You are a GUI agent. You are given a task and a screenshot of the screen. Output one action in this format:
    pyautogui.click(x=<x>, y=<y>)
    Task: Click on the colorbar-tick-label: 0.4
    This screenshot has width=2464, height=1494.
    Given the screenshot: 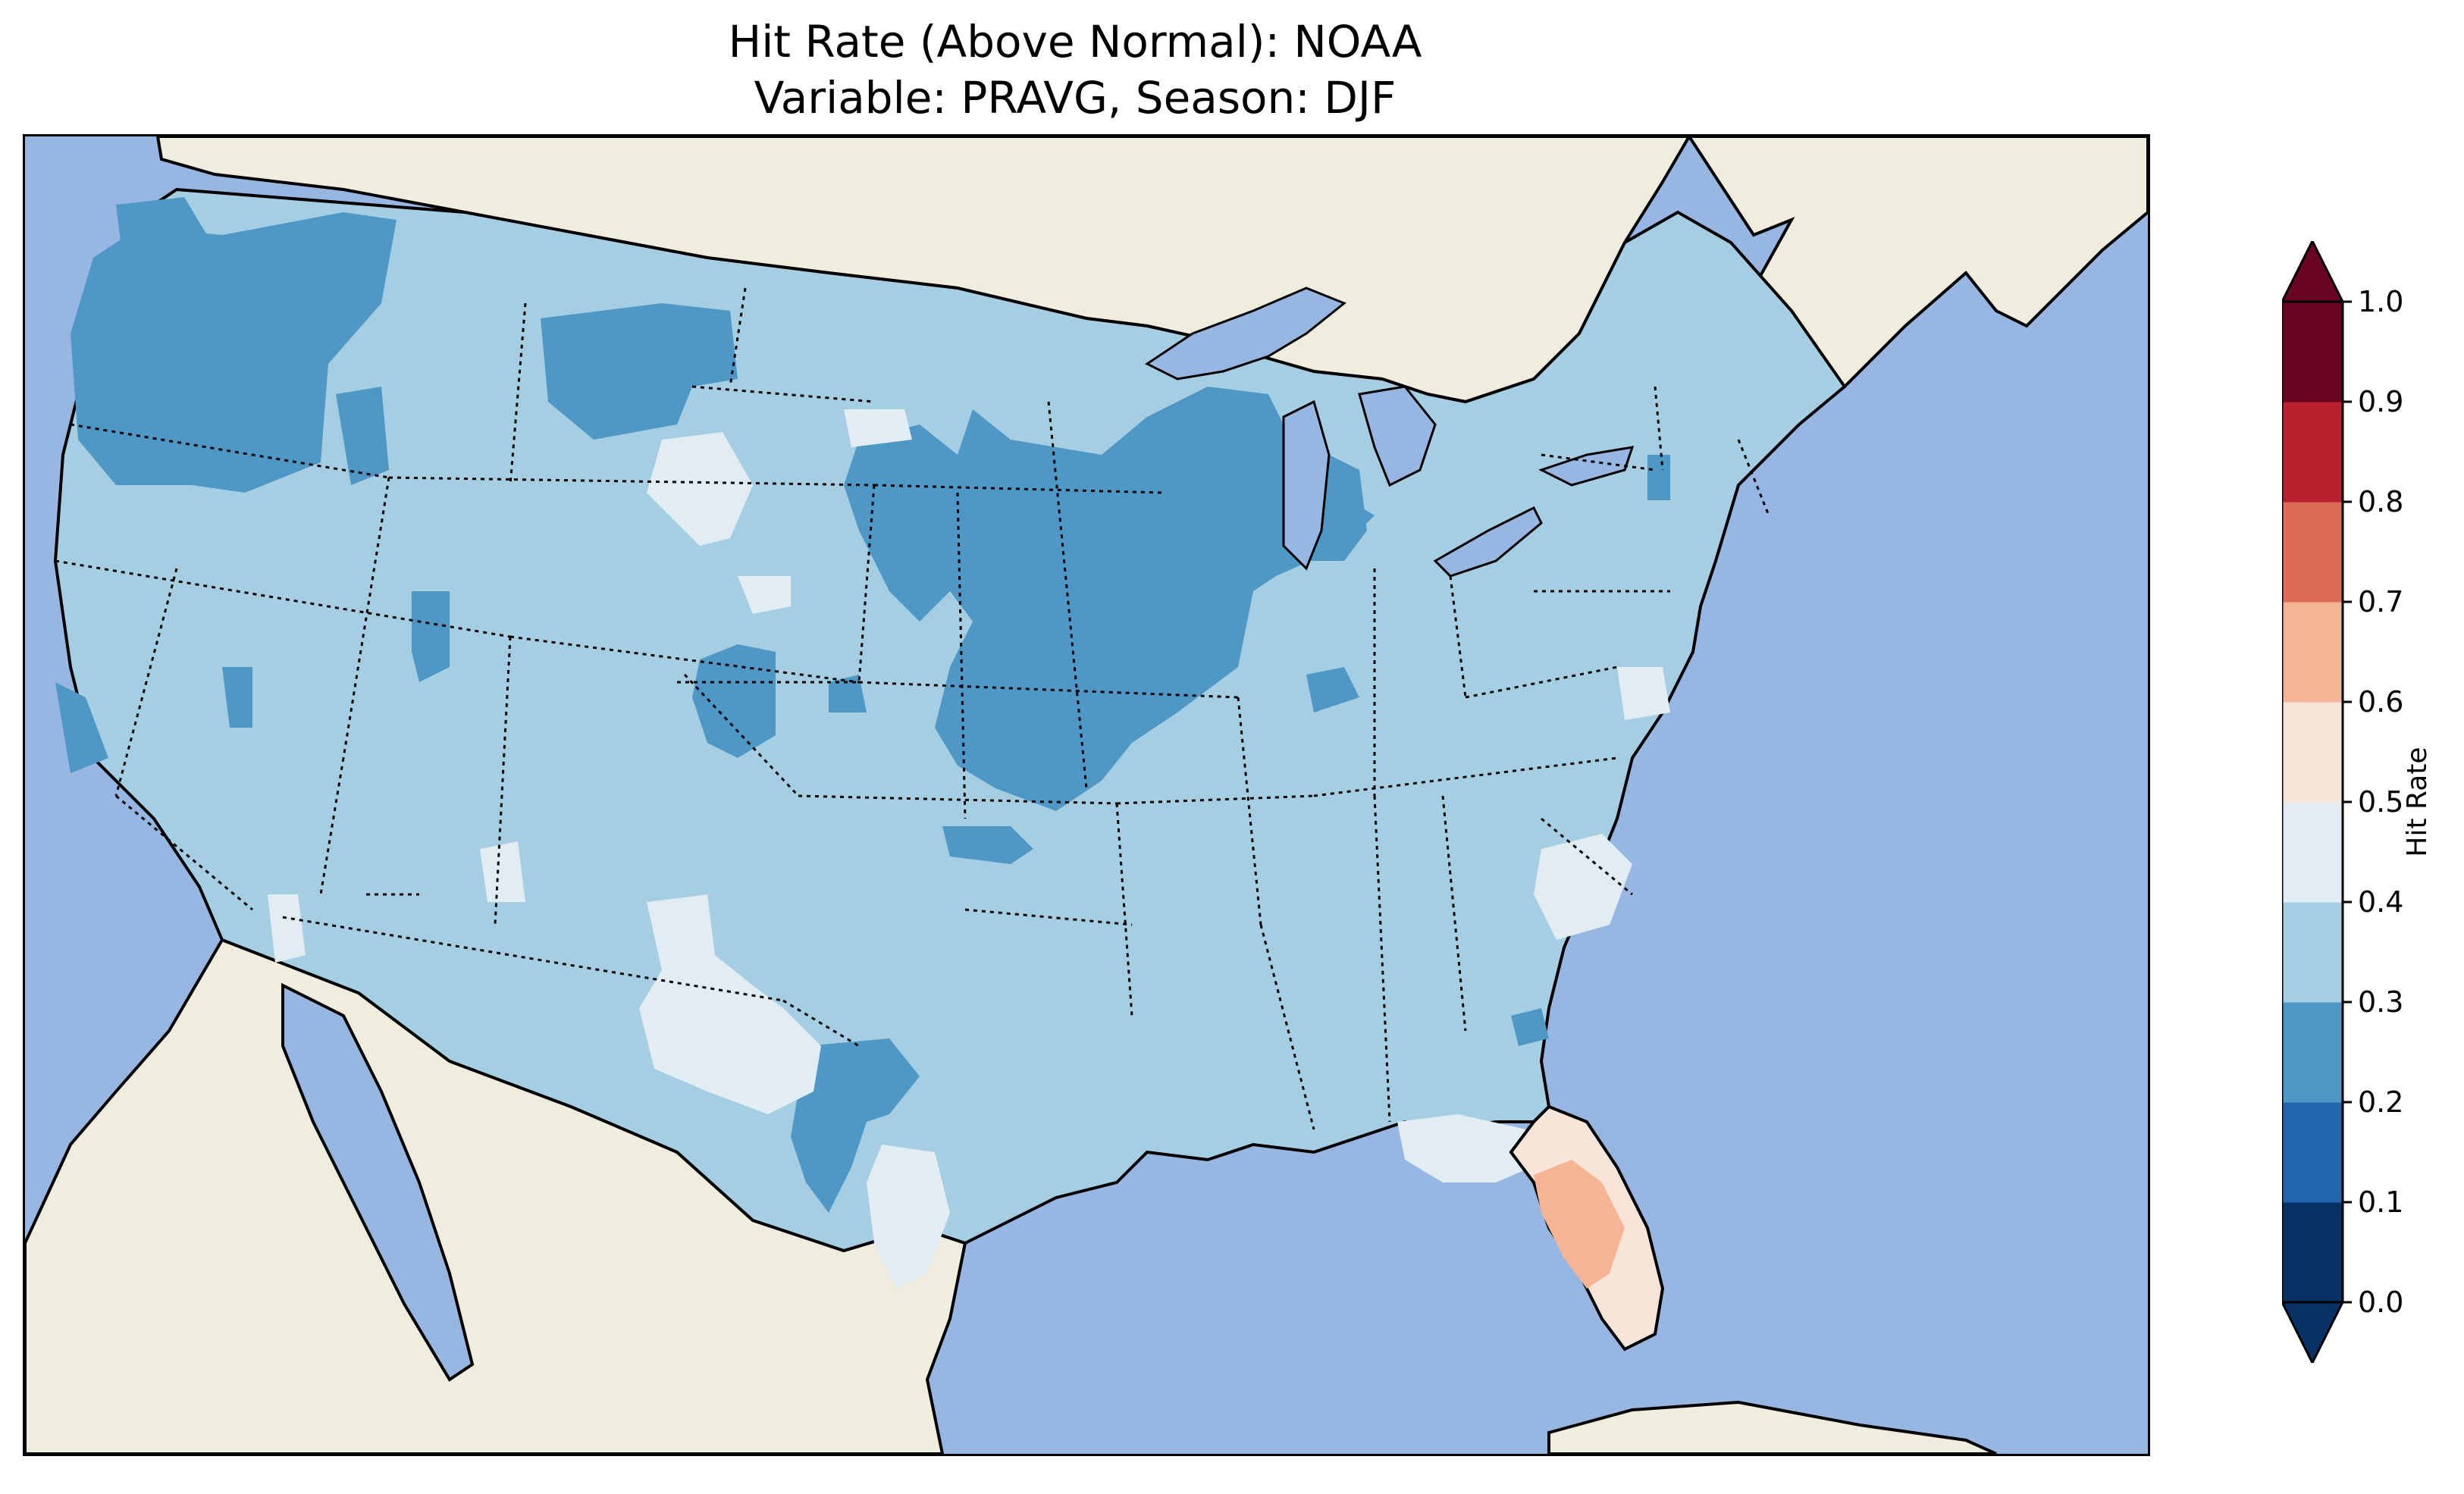 What is the action you would take?
    pyautogui.click(x=2381, y=902)
    